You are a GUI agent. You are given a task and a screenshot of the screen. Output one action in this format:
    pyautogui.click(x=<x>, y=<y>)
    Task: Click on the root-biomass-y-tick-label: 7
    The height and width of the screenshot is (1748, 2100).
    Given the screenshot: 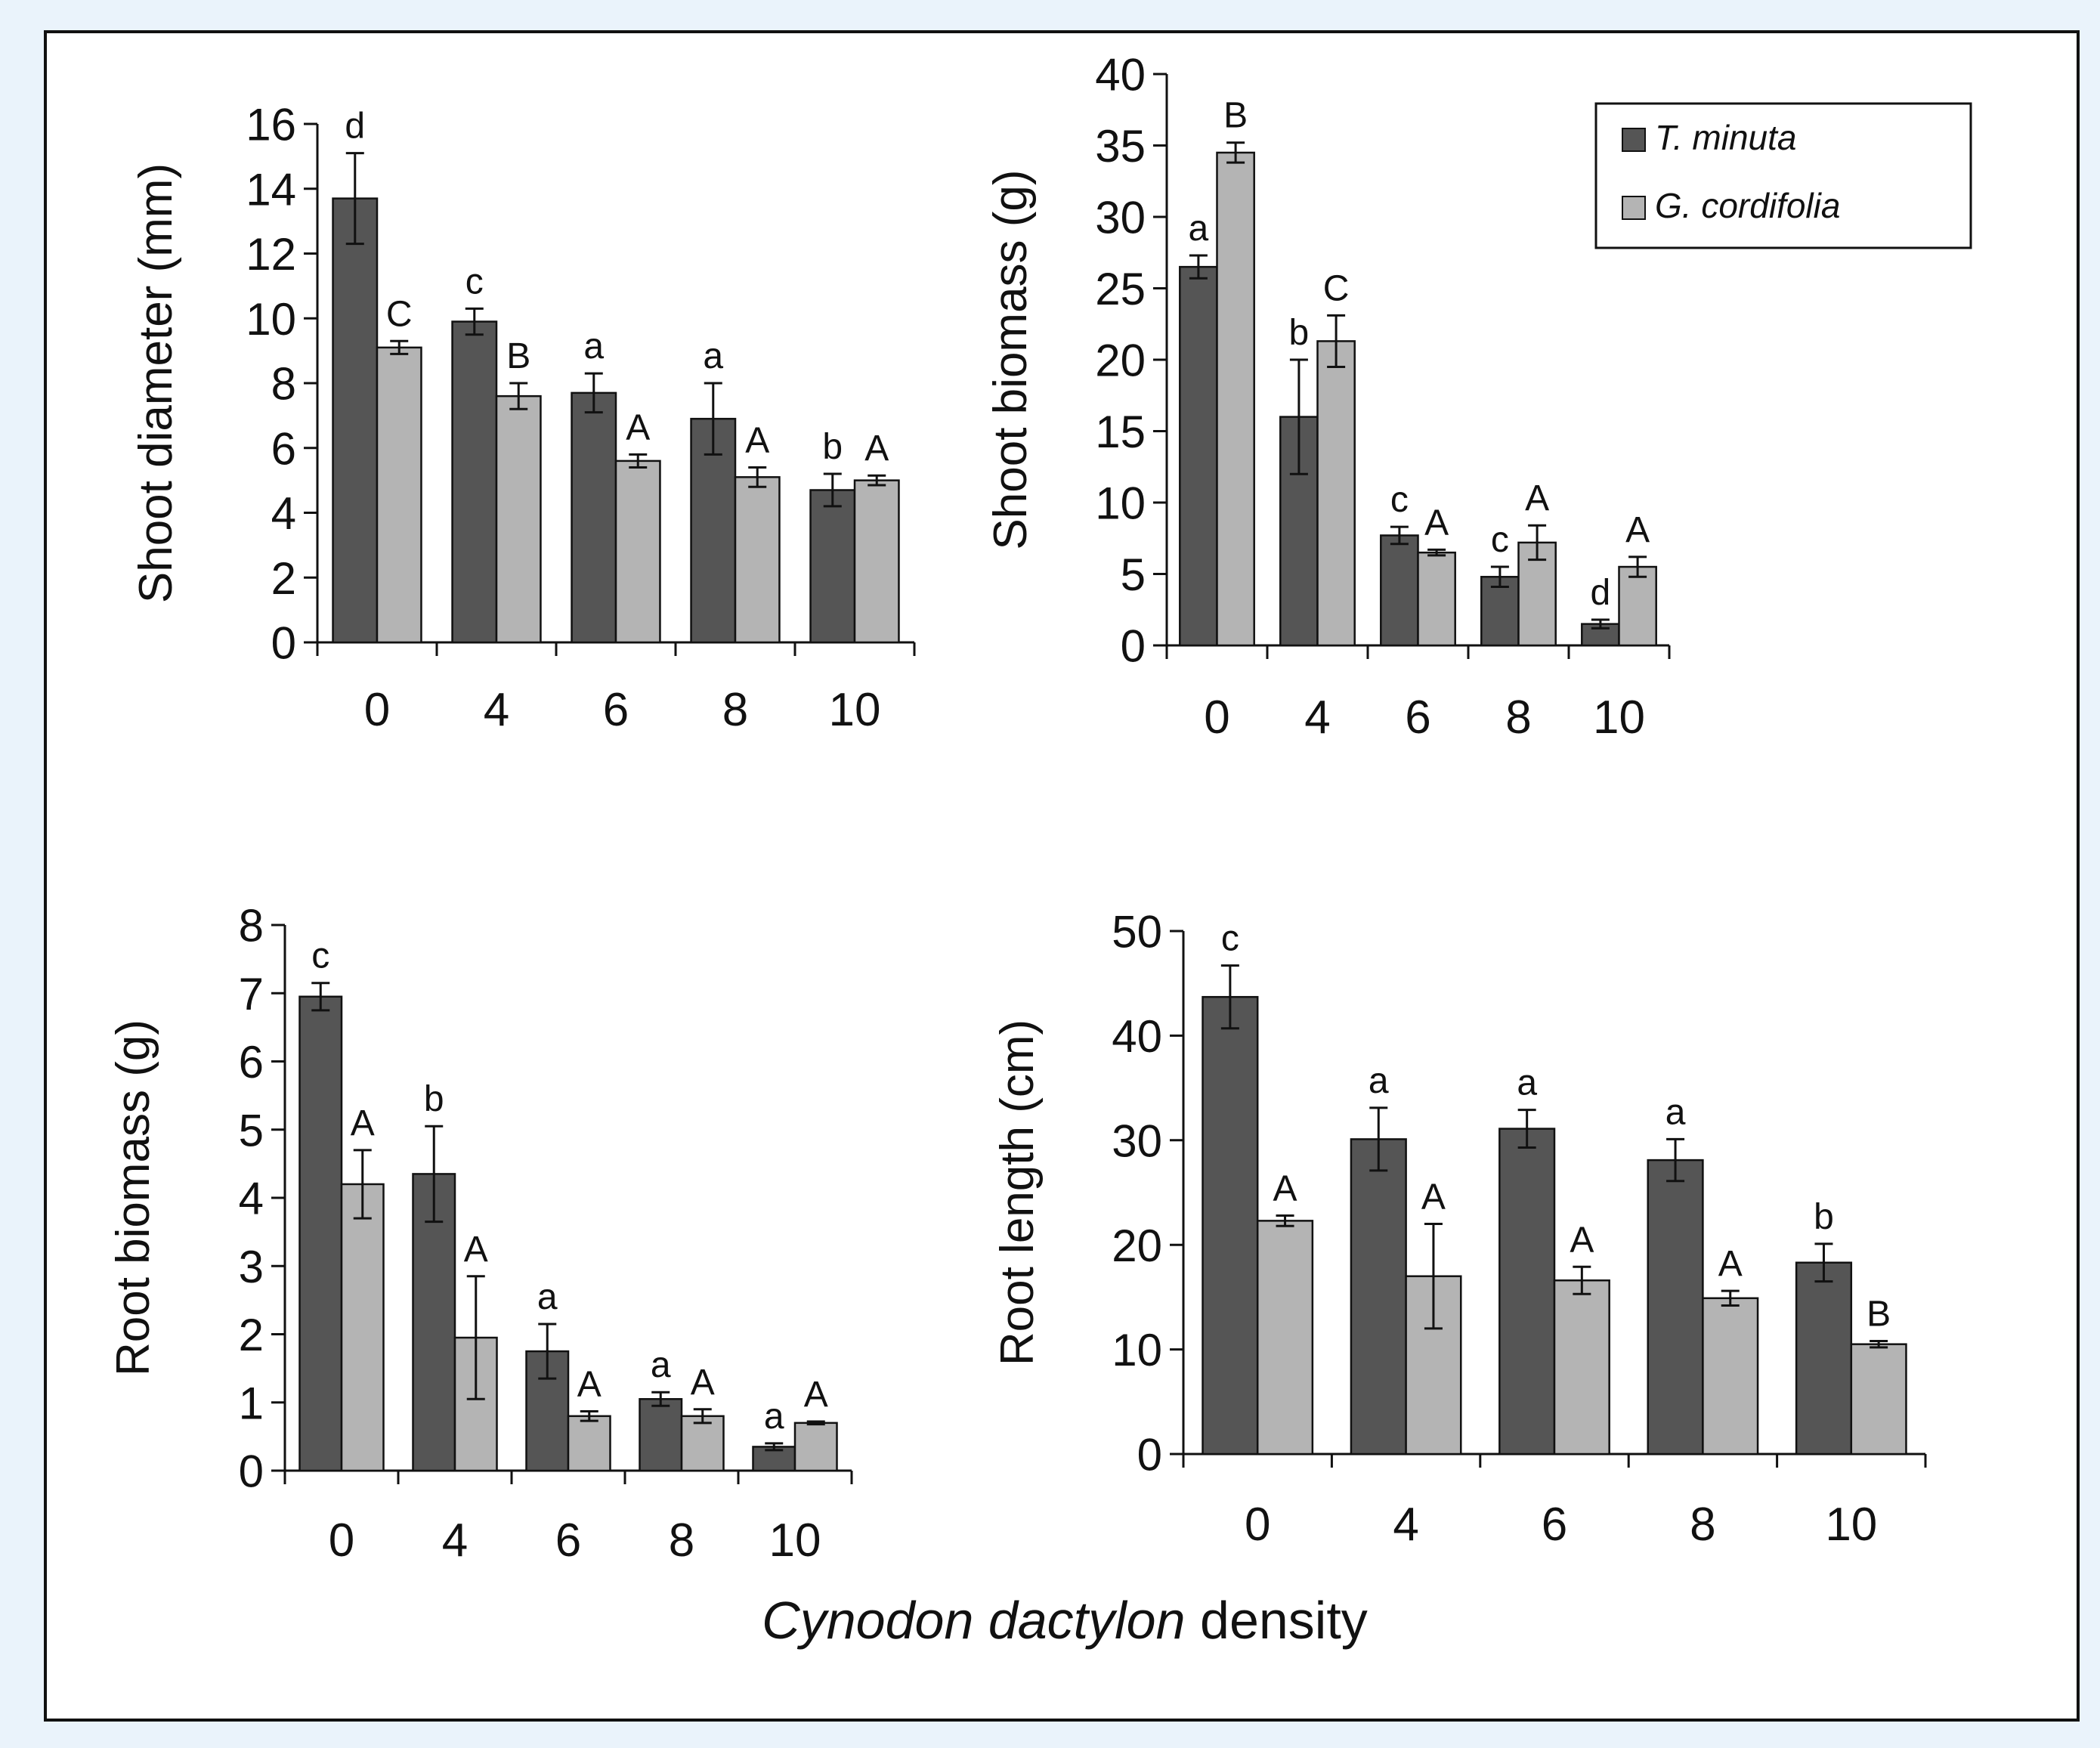 What is the action you would take?
    pyautogui.click(x=251, y=994)
    